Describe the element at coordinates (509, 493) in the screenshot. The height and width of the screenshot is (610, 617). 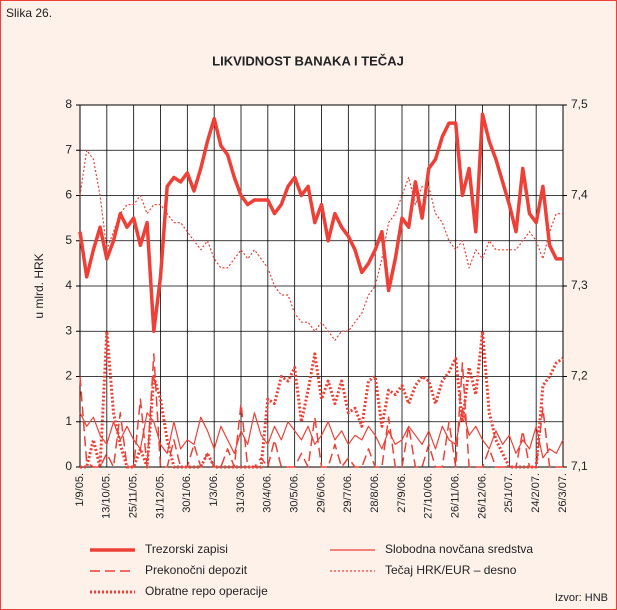
I see `x-tick-label: 25/1/07.` at that location.